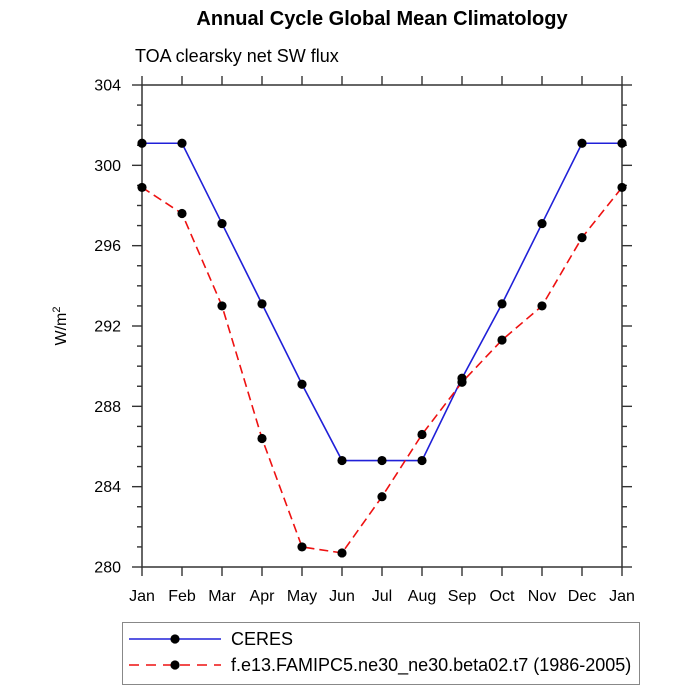 Image resolution: width=700 pixels, height=700 pixels. Describe the element at coordinates (107, 407) in the screenshot. I see `y-tick-label: 288` at that location.